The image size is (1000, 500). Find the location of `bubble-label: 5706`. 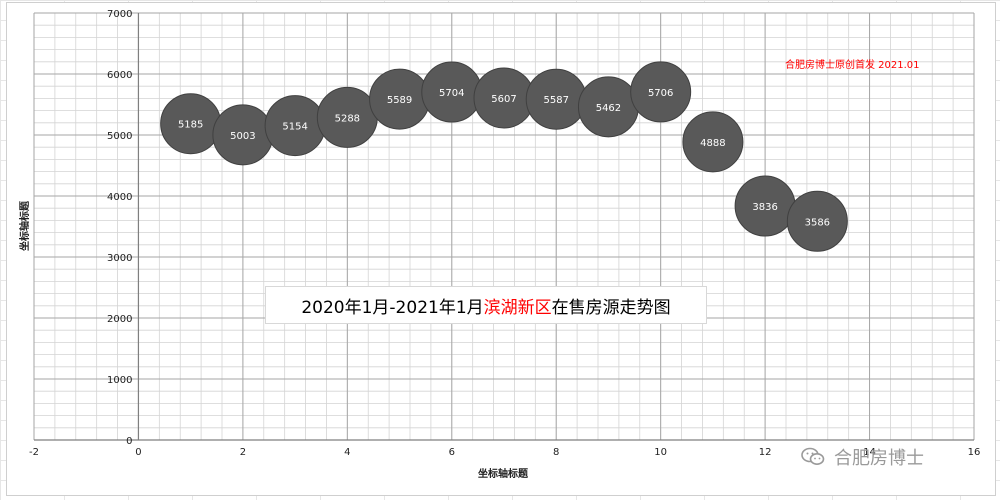

bubble-label: 5706 is located at coordinates (660, 93).